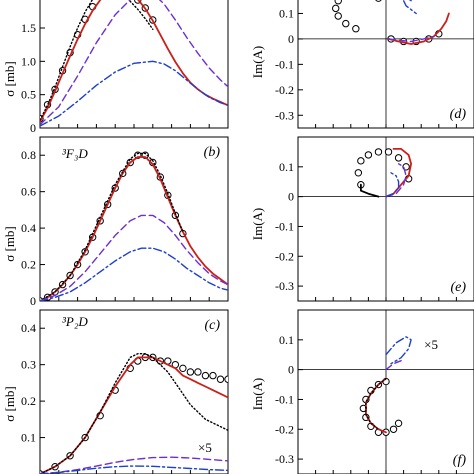  What do you see at coordinates (28, 28) in the screenshot?
I see `y-tick-label: 1.5` at bounding box center [28, 28].